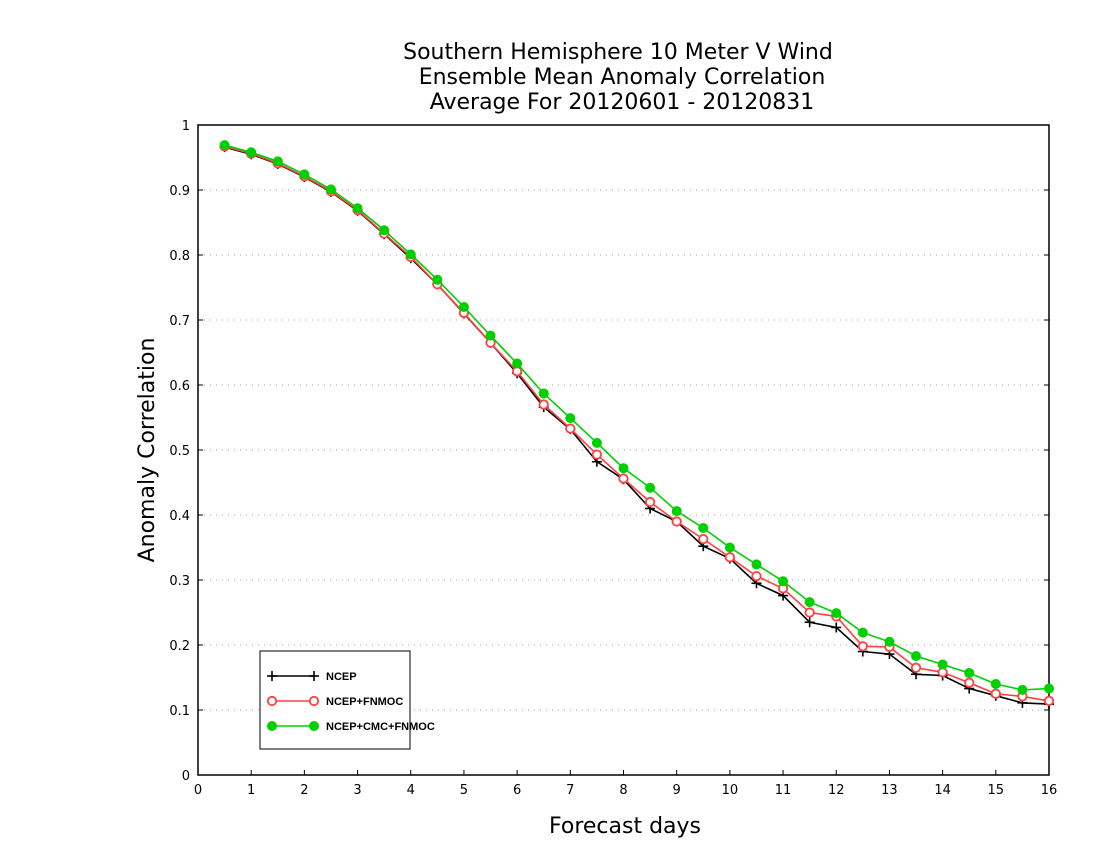  Describe the element at coordinates (836, 790) in the screenshot. I see `x-tick-label: 12` at that location.